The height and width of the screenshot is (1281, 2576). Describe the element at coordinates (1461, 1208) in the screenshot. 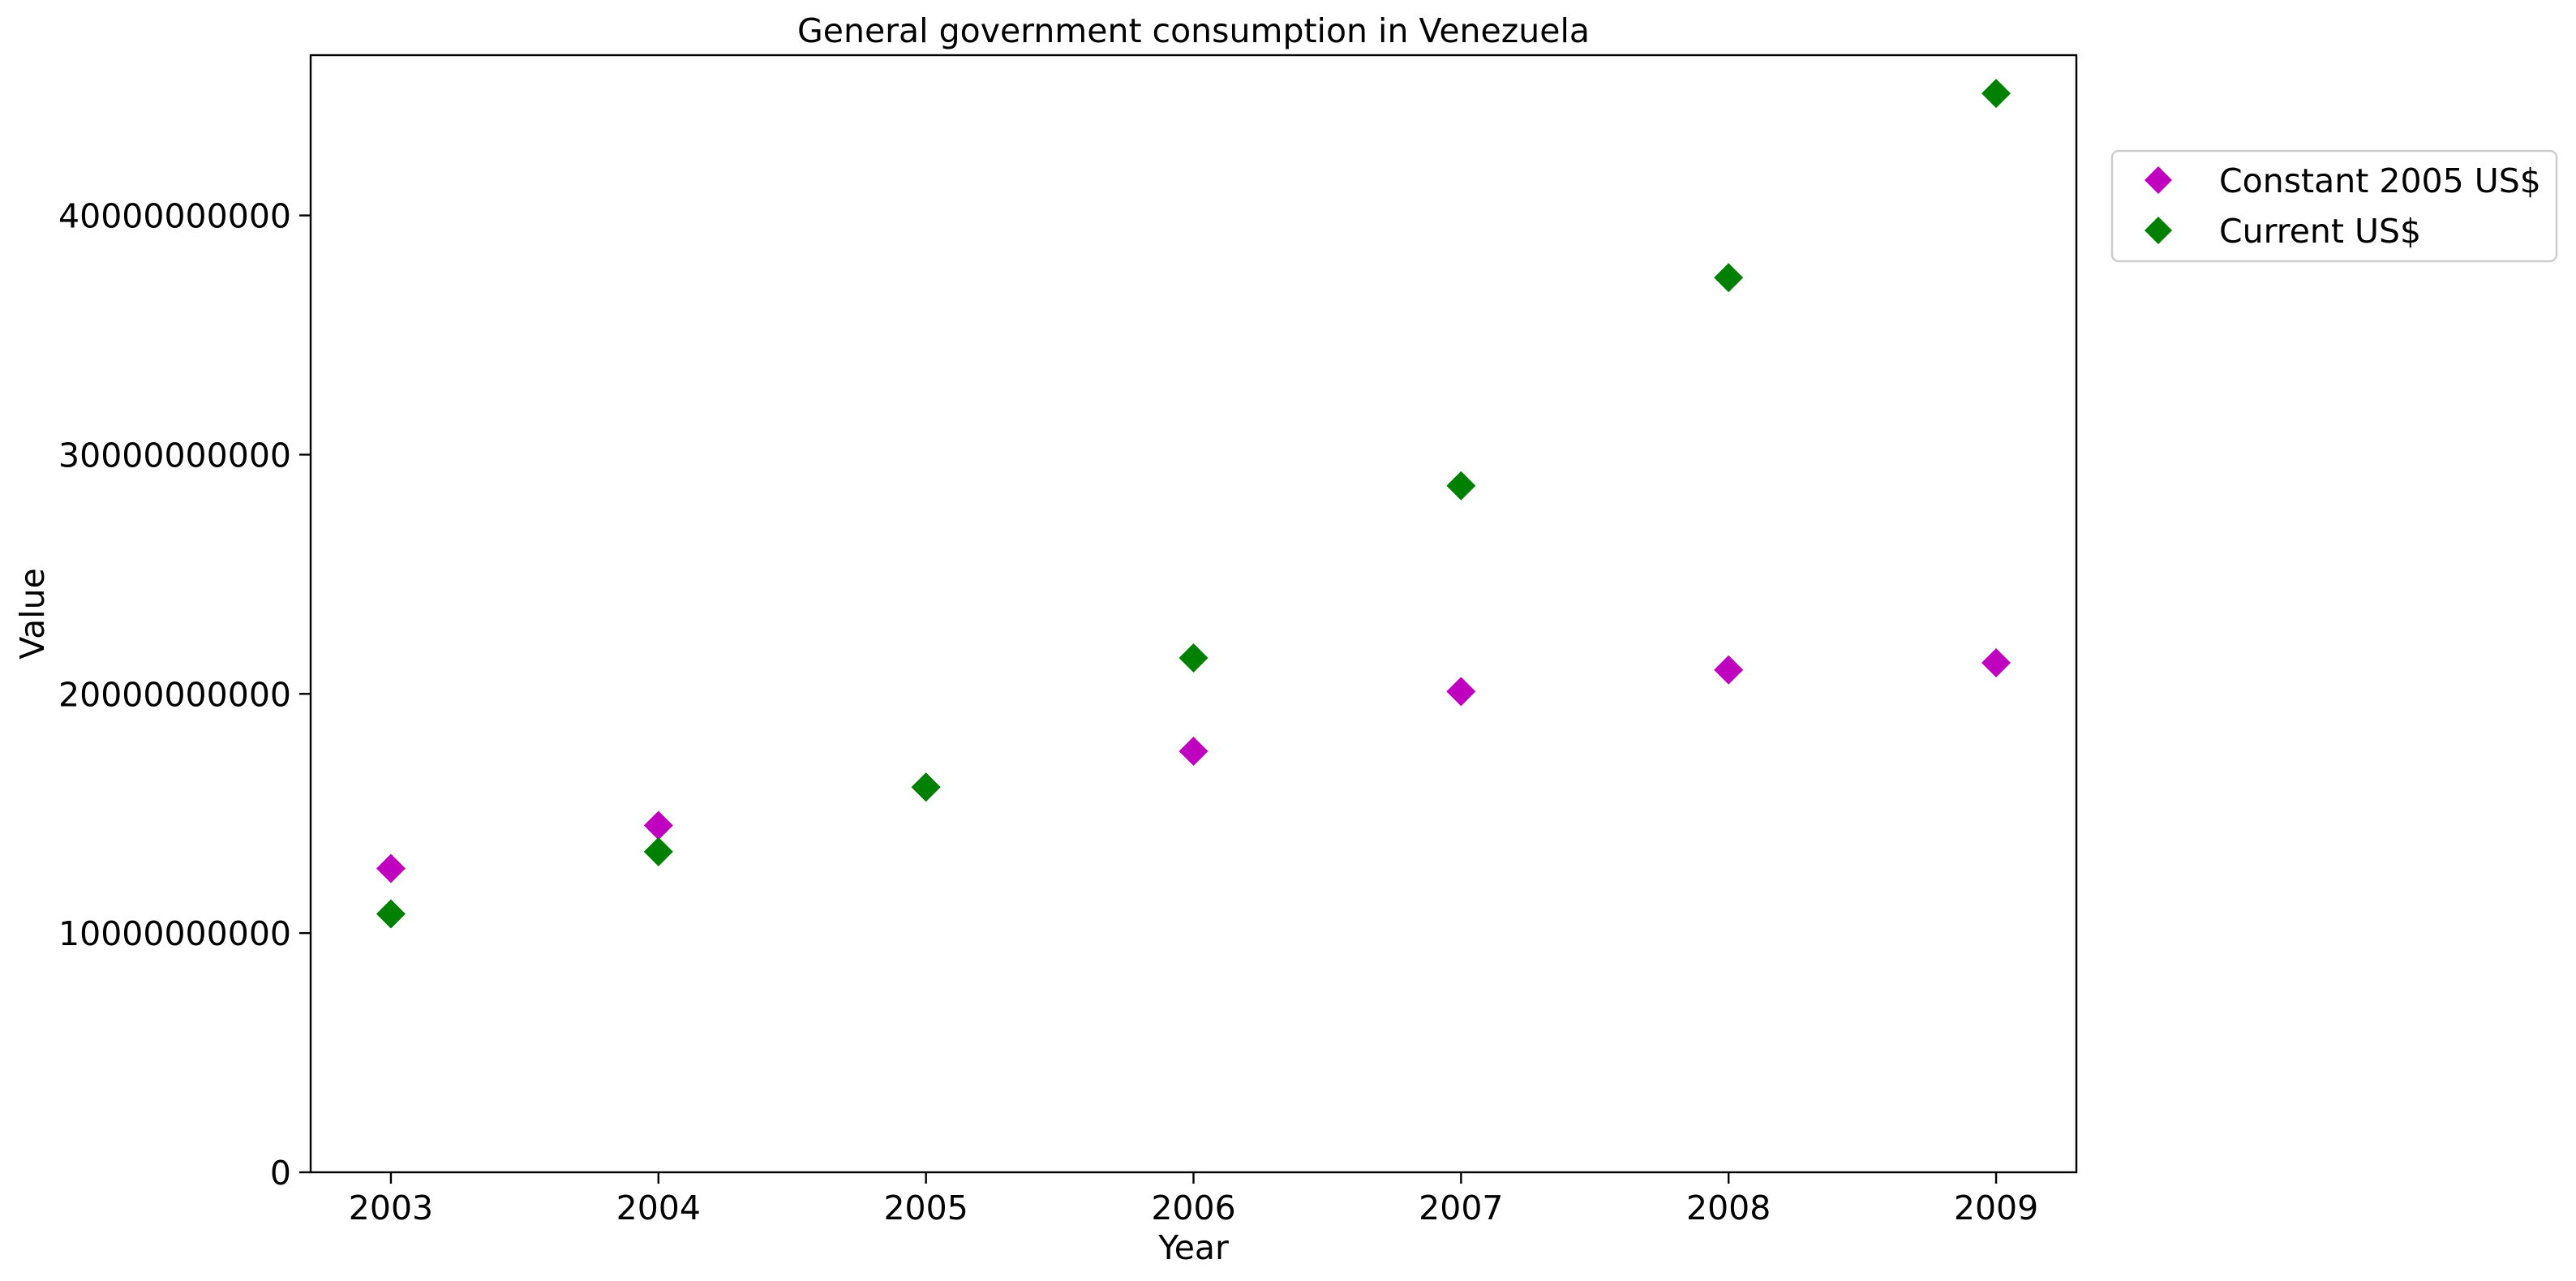

I see `x-tick-label: 2007` at that location.